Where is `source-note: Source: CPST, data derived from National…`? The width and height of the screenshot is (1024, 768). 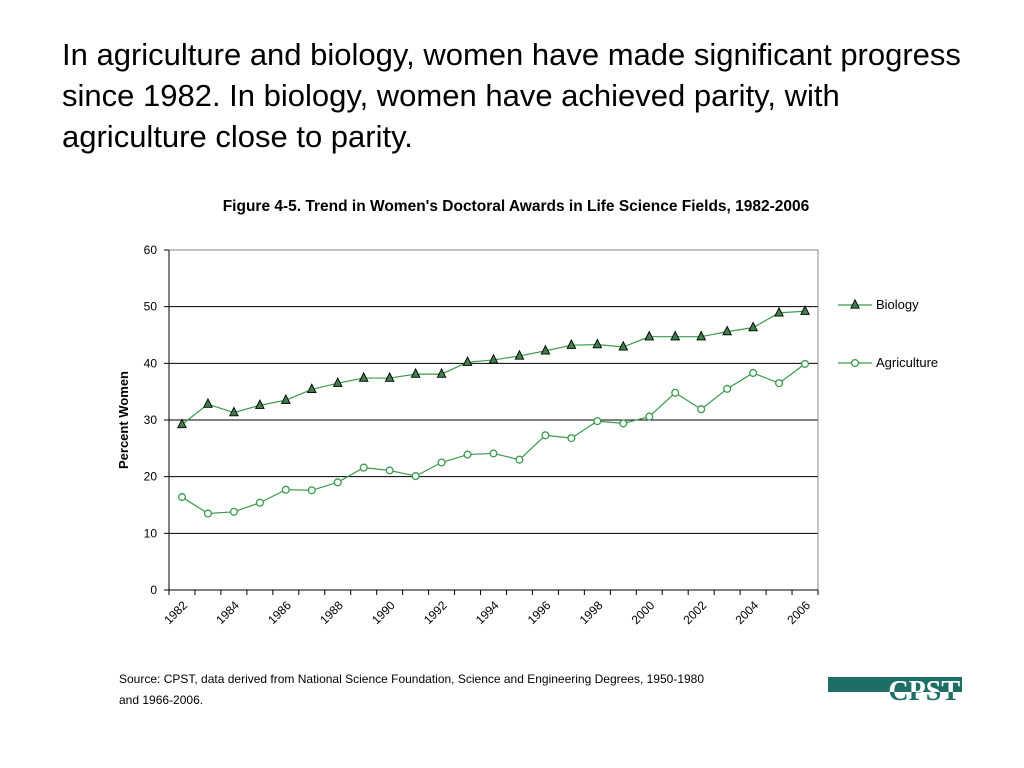
source-note: Source: CPST, data derived from National… is located at coordinates (449, 690).